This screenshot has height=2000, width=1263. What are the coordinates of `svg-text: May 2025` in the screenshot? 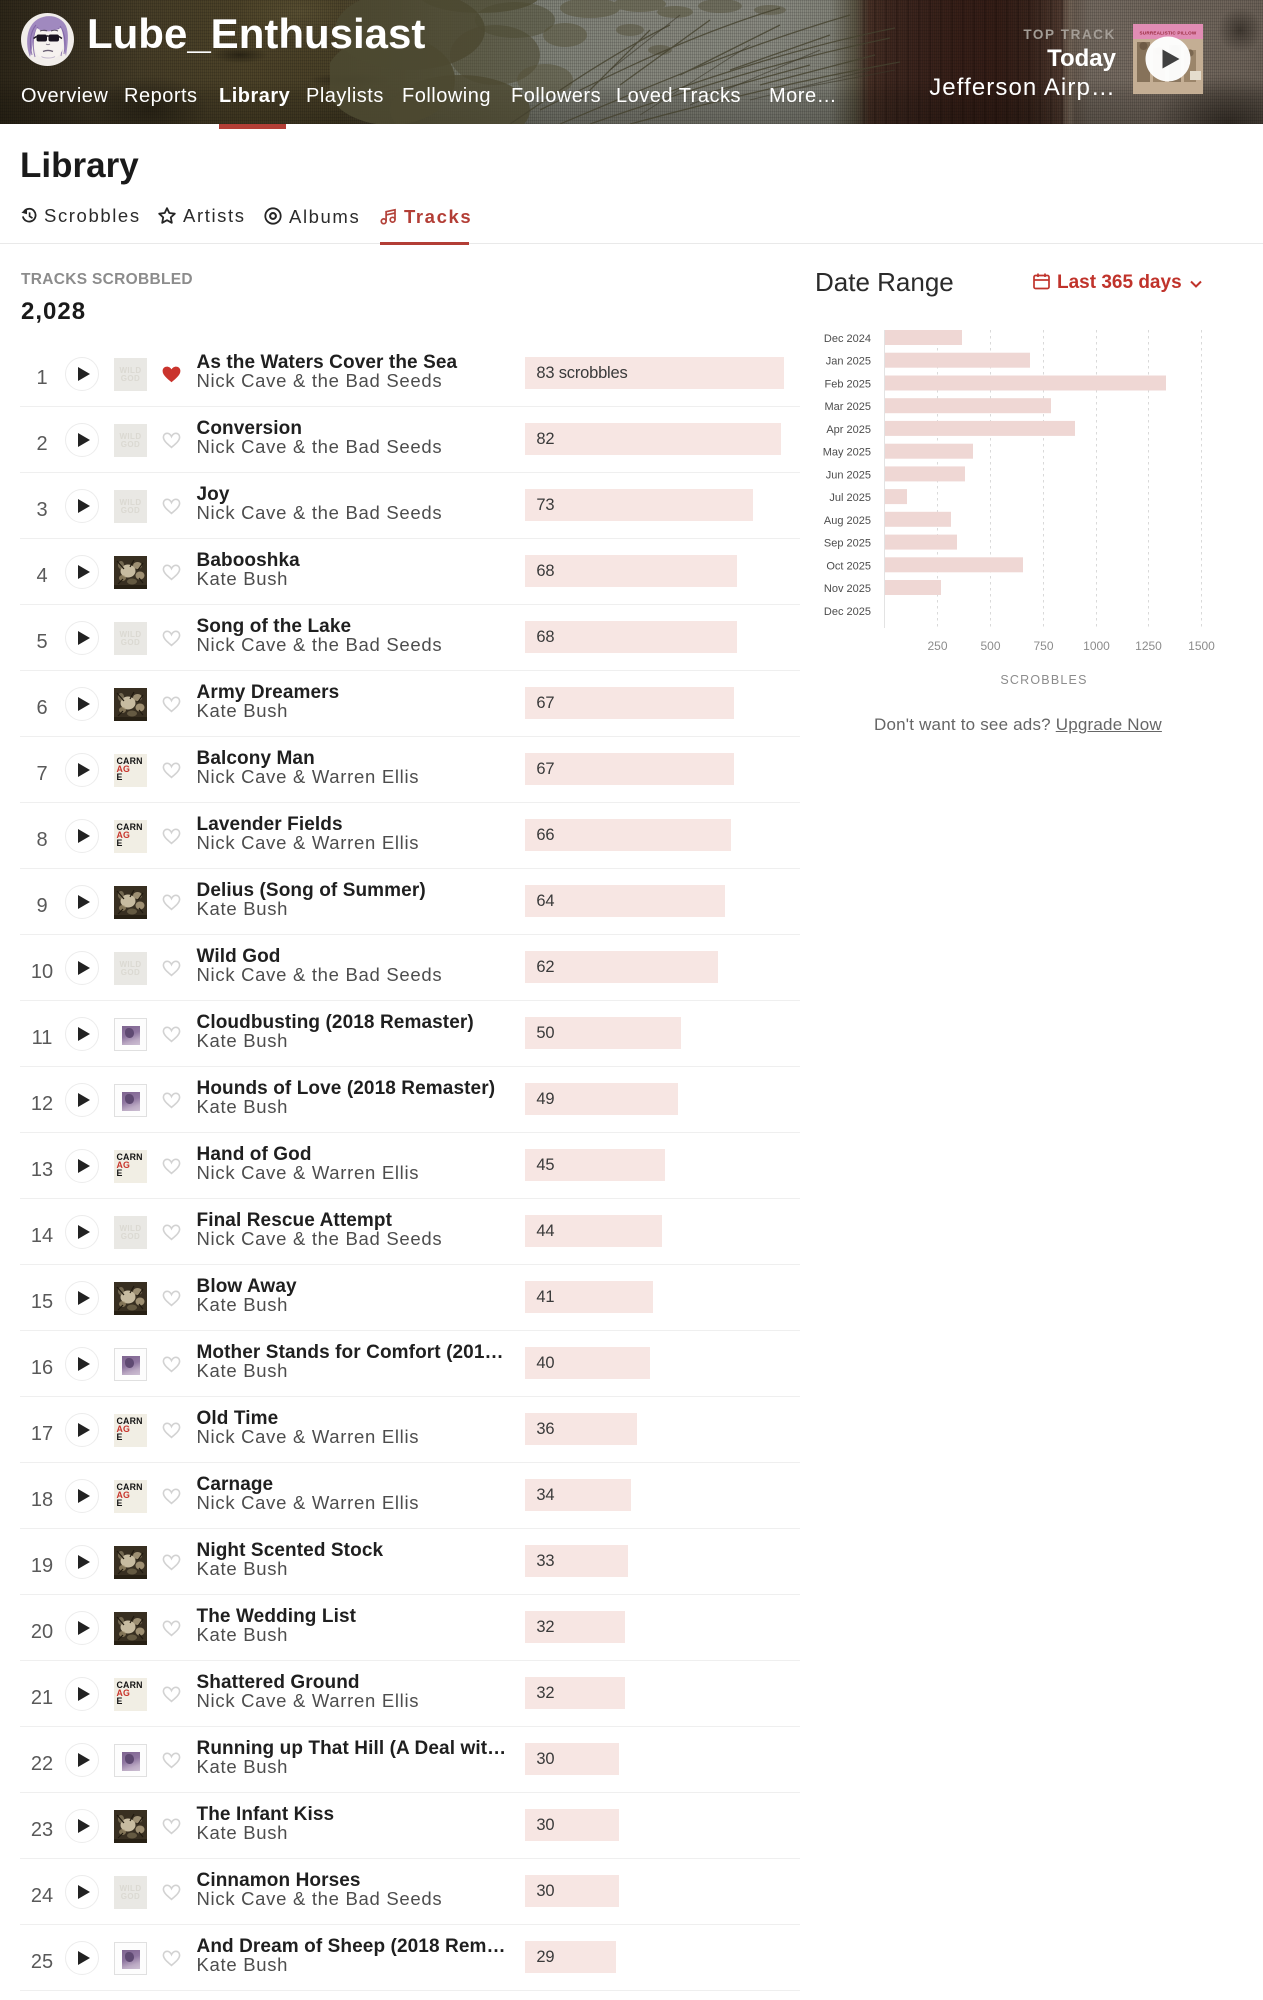 It's located at (847, 453).